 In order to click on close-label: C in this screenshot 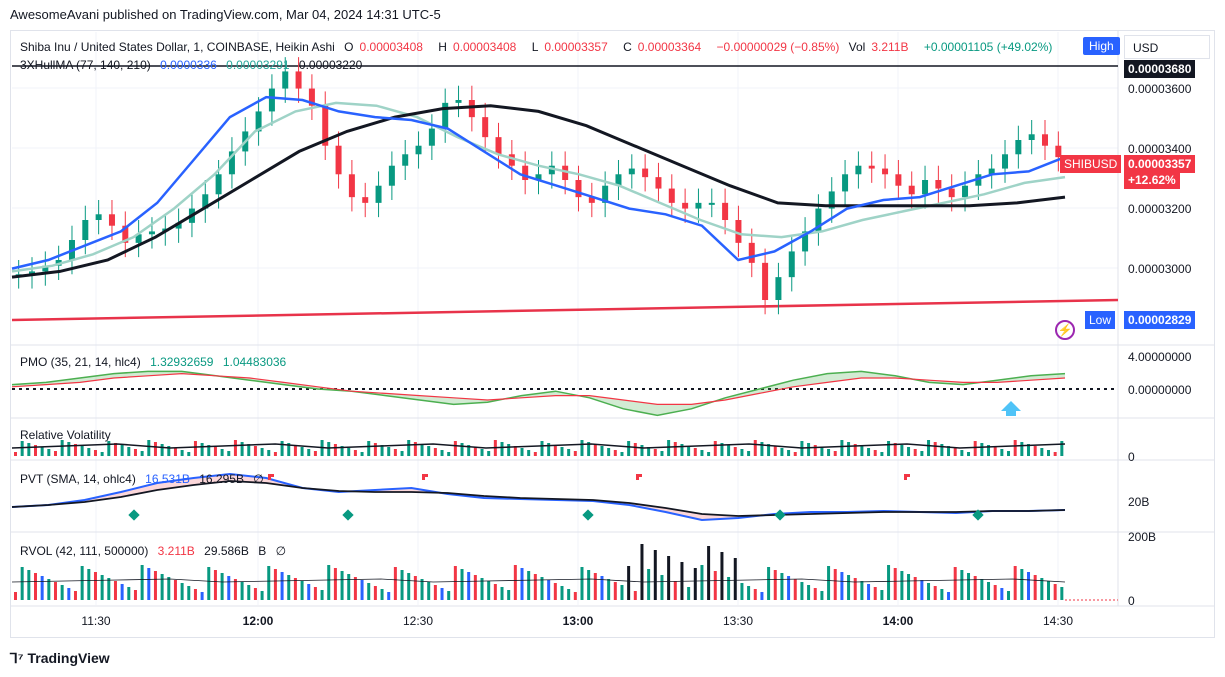, I will do `click(627, 47)`.